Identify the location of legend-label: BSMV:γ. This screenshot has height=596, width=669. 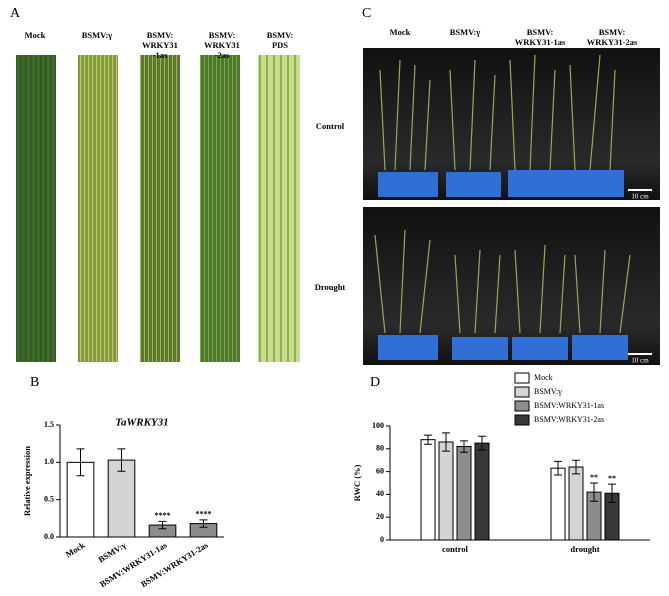
(548, 391).